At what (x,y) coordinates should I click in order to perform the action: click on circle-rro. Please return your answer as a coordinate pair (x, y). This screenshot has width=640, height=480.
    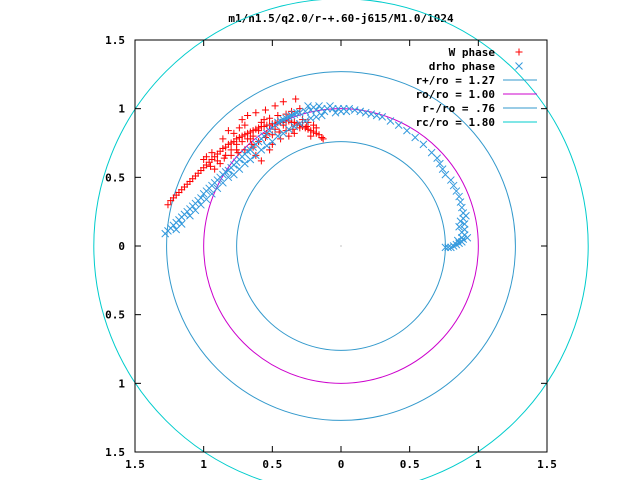
    Looking at the image, I should click on (341, 246).